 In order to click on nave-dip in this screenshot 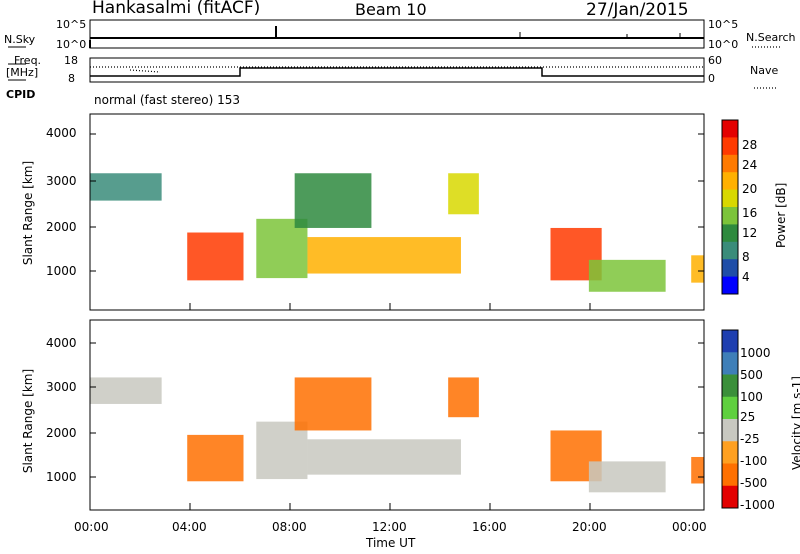, I will do `click(145, 71)`.